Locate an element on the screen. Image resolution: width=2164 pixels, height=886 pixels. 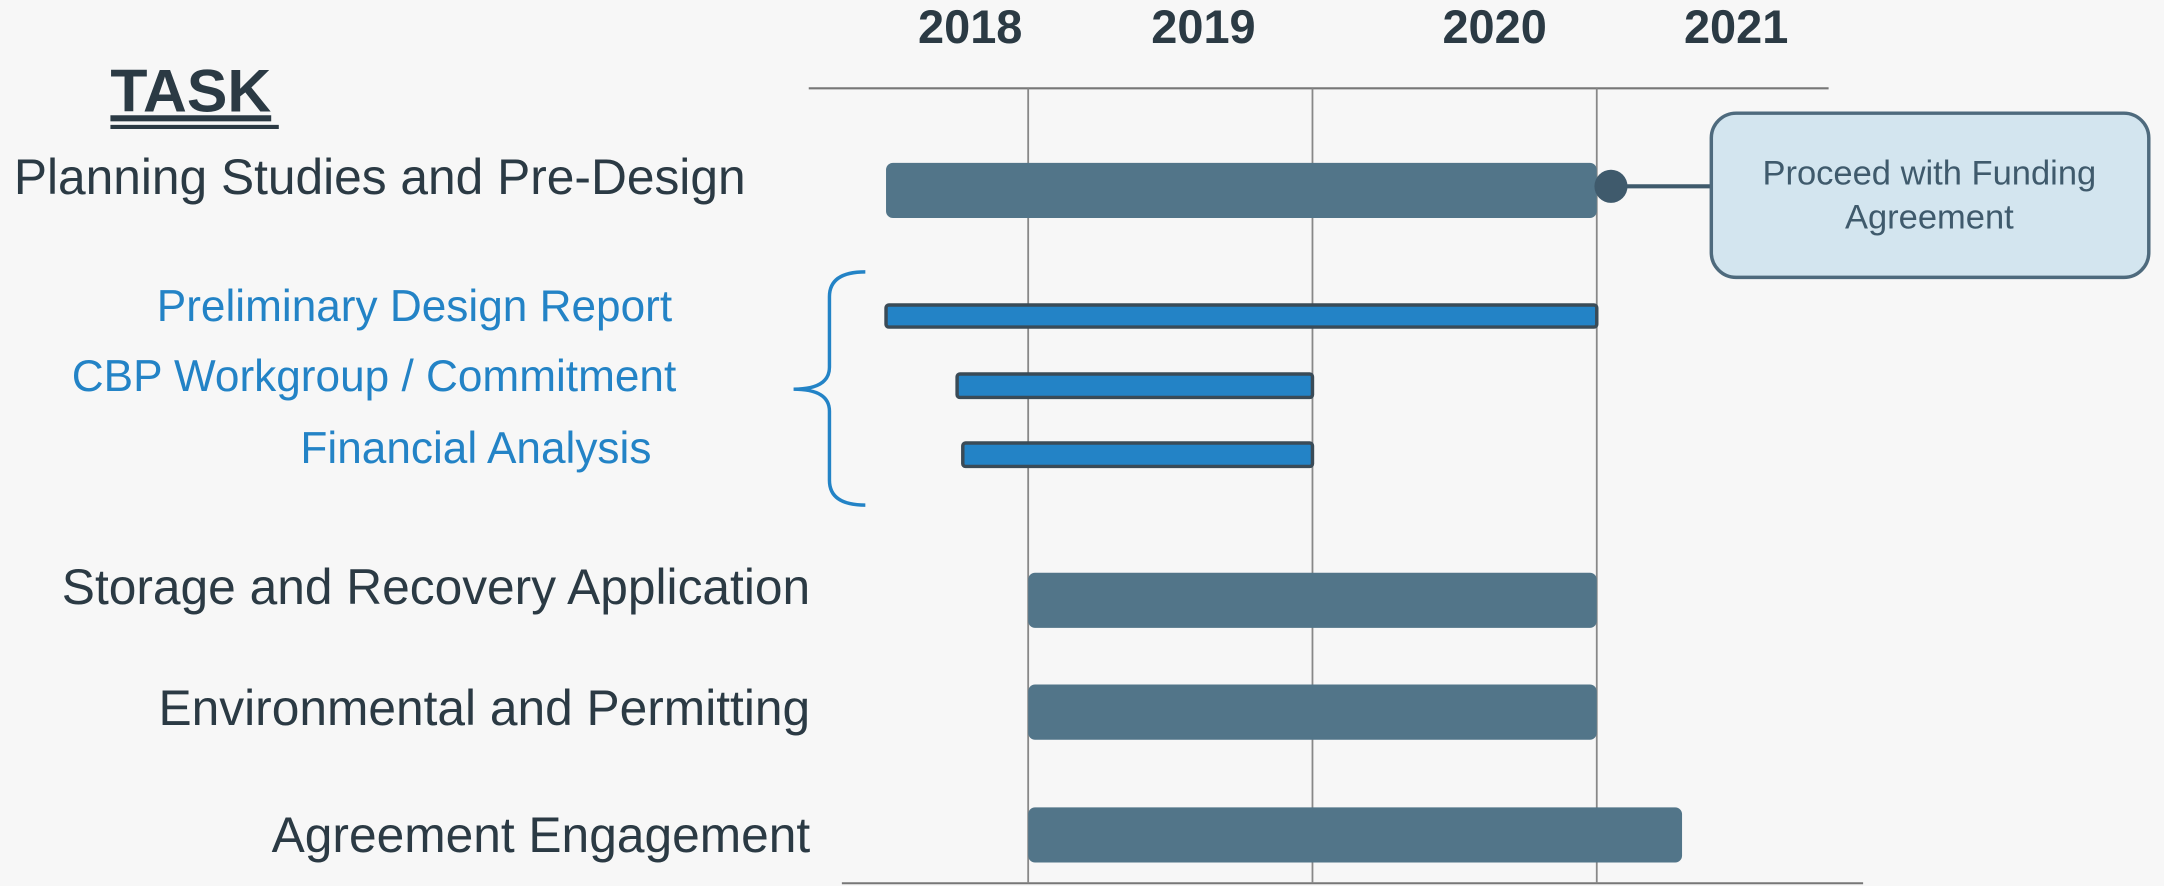
header: TASK is located at coordinates (190, 90).